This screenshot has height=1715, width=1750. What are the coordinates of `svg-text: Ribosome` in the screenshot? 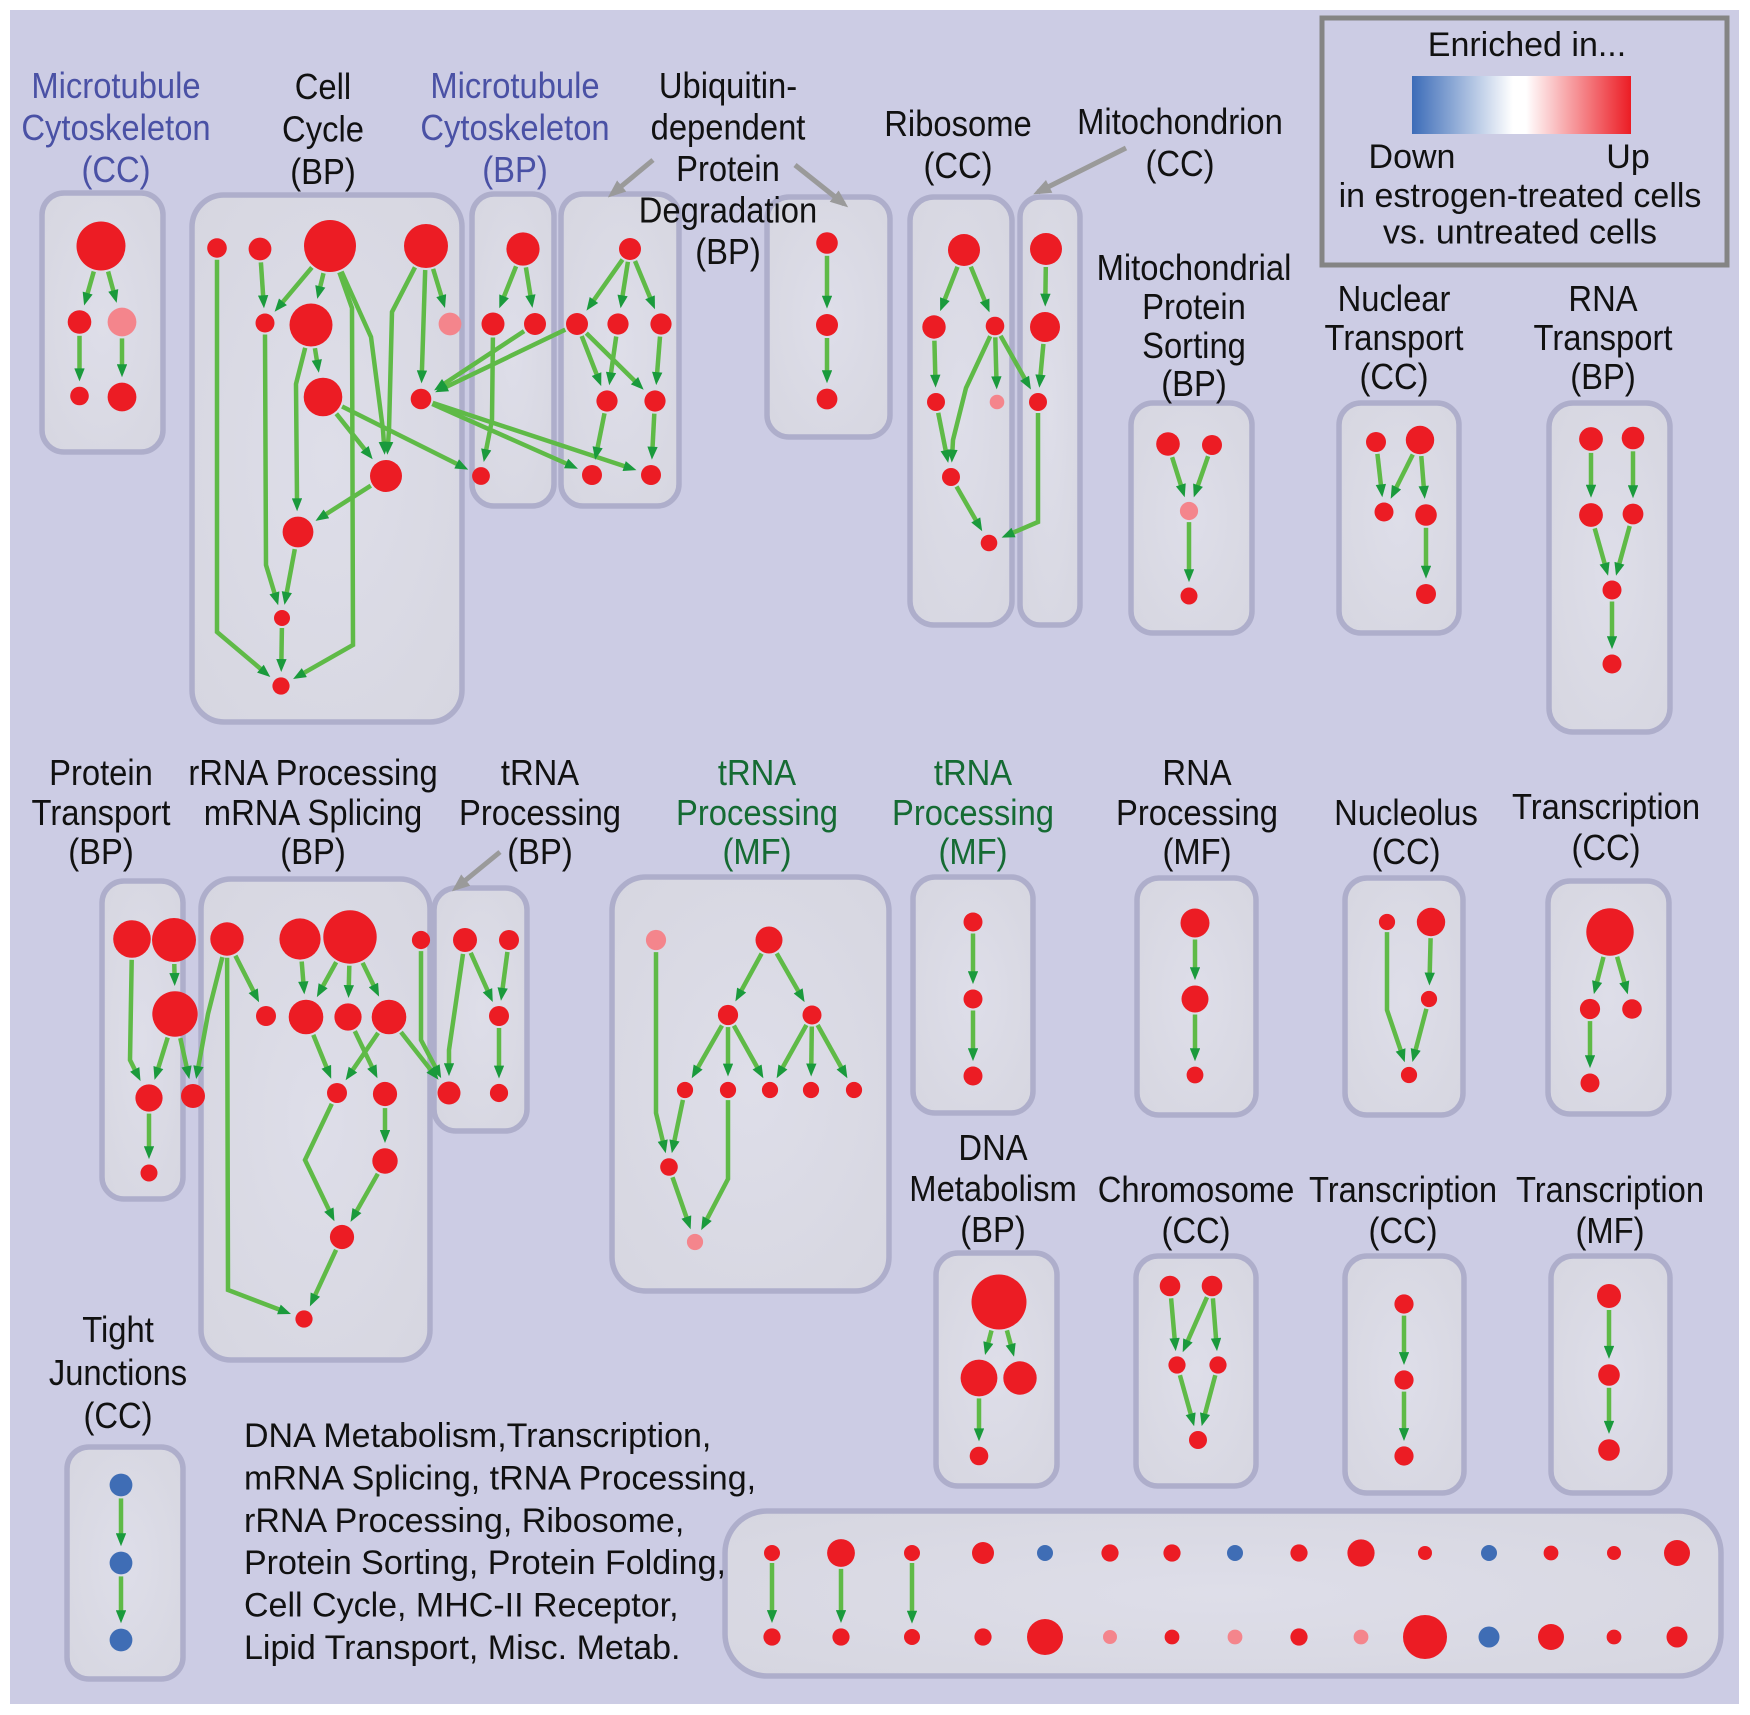 It's located at (957, 125).